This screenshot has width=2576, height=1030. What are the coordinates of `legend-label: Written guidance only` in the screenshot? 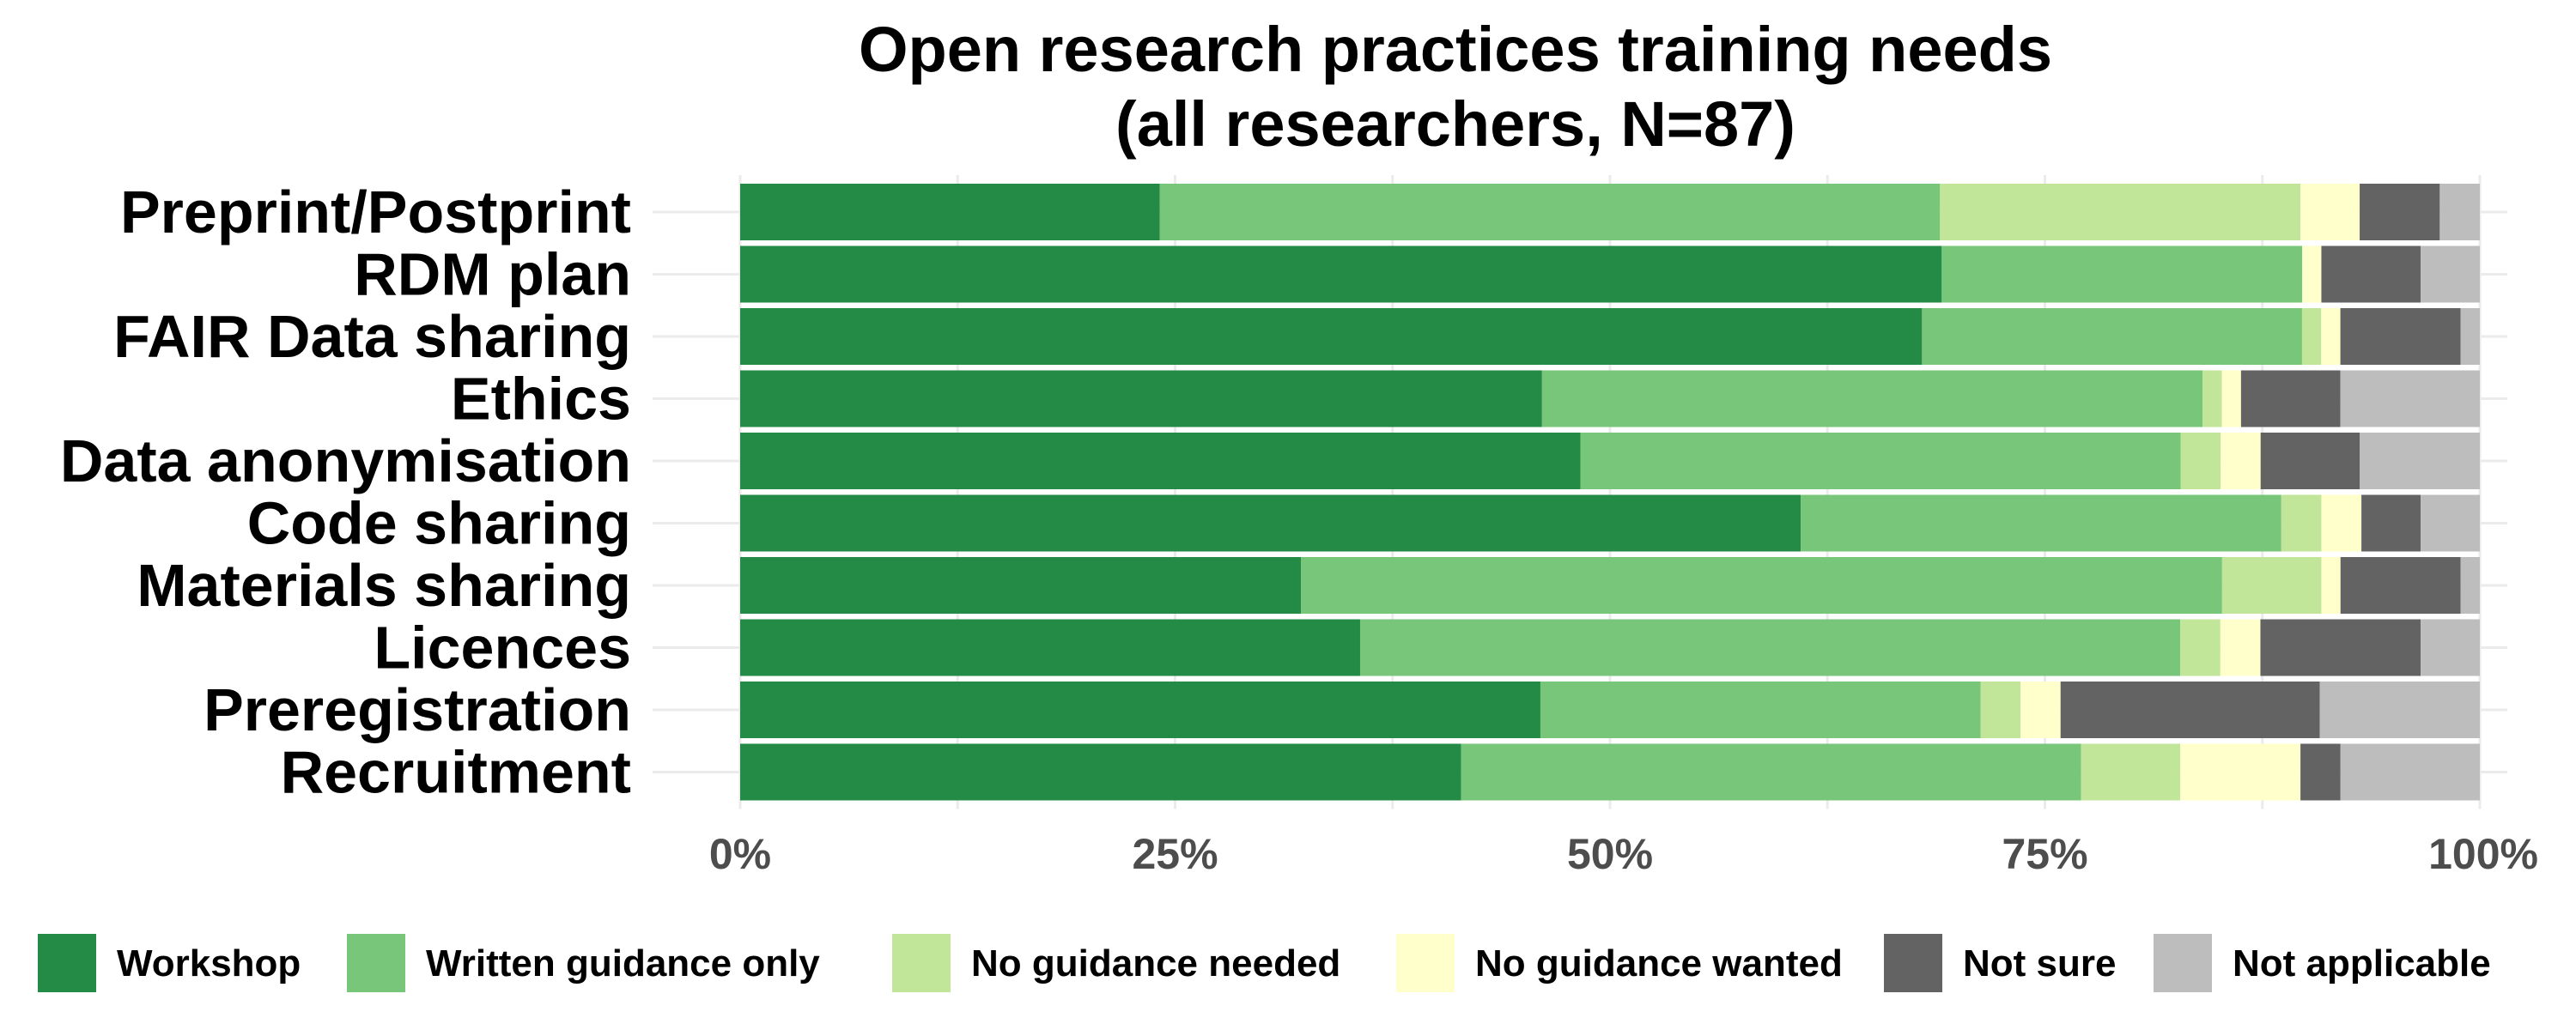 It's located at (623, 963).